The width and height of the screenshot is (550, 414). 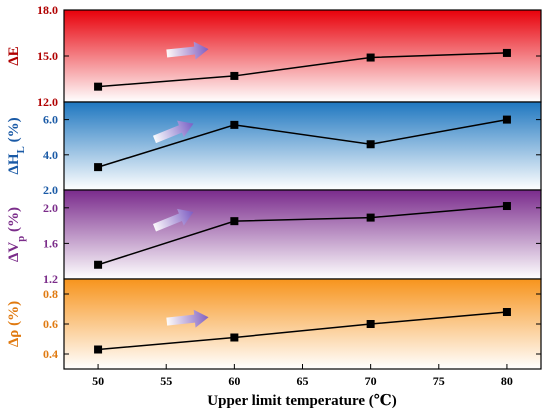 I want to click on x-tick-label: 75, so click(x=439, y=381).